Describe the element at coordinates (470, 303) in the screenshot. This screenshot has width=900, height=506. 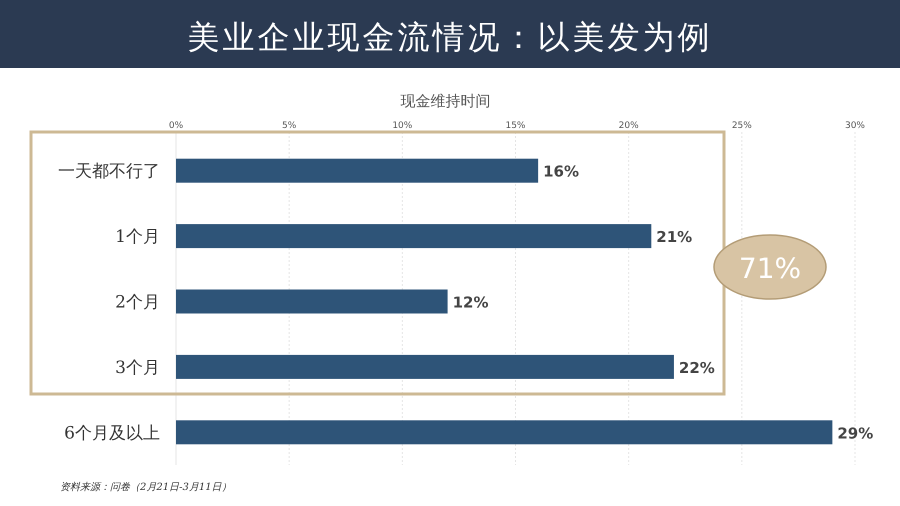
I see `data-label: 12%` at that location.